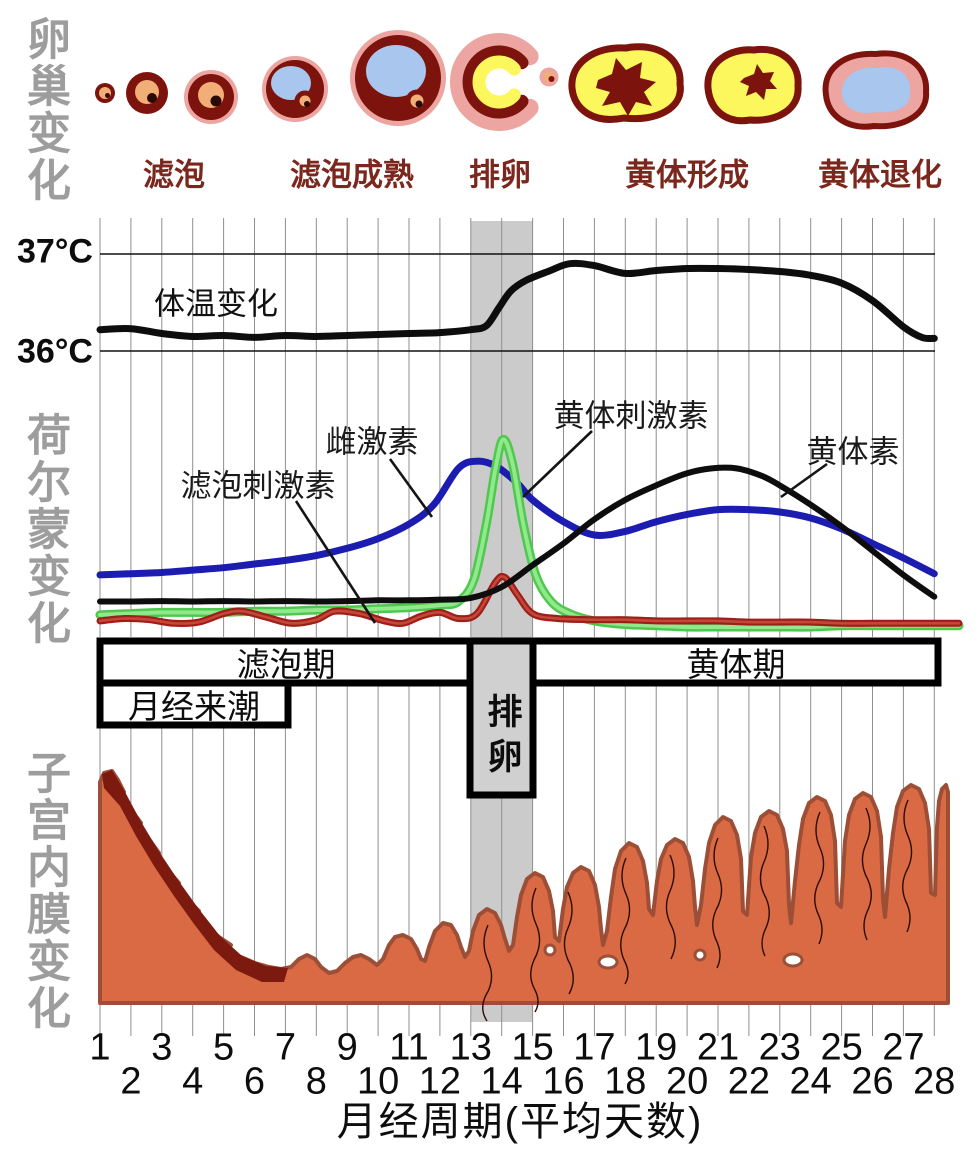  What do you see at coordinates (147, 93) in the screenshot?
I see `growing-follicle-icon` at bounding box center [147, 93].